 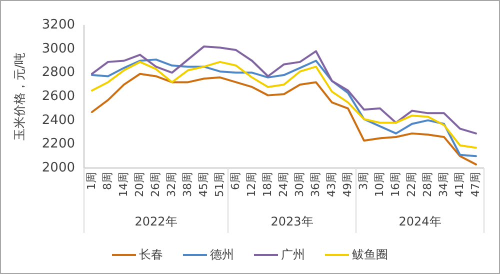 I want to click on x-tick-label: 36周, so click(x=315, y=184).